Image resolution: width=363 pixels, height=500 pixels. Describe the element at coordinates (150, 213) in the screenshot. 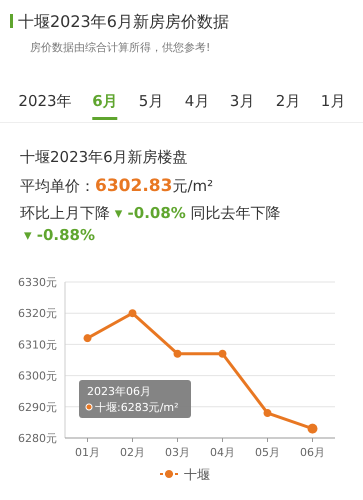

I see `text: ▾ -0.08%` at that location.